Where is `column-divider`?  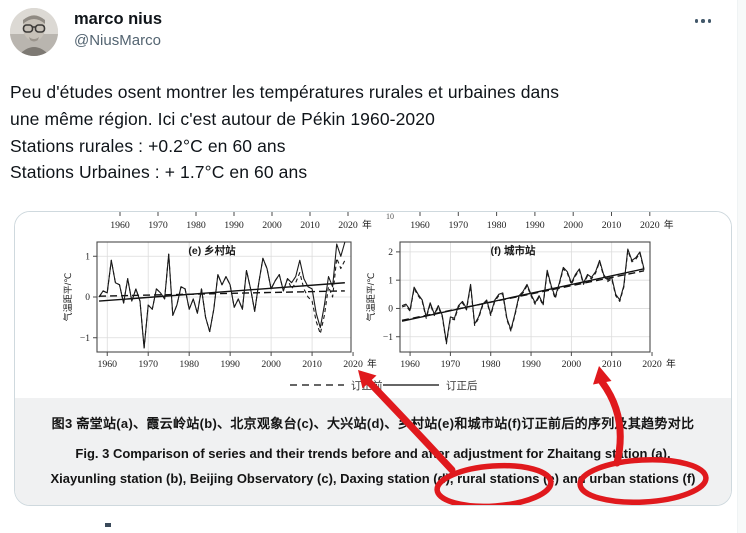 column-divider is located at coordinates (737, 266).